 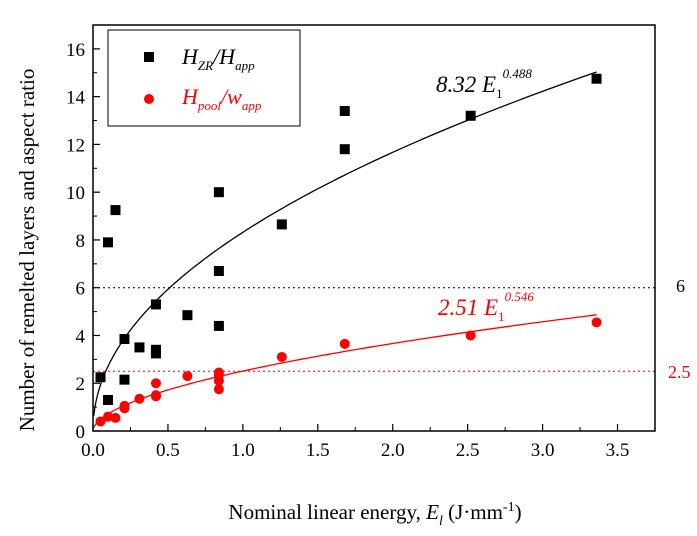 What do you see at coordinates (76, 98) in the screenshot?
I see `y-tick-label: 14` at bounding box center [76, 98].